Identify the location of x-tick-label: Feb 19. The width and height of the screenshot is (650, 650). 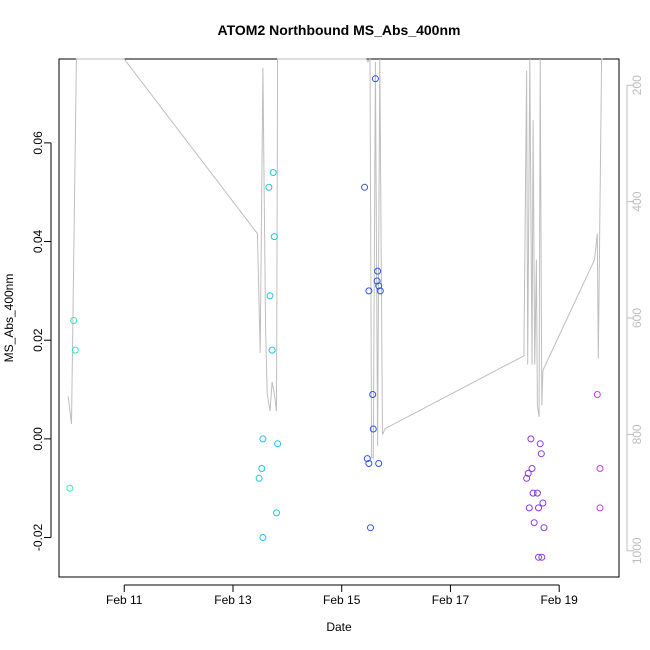
(560, 600).